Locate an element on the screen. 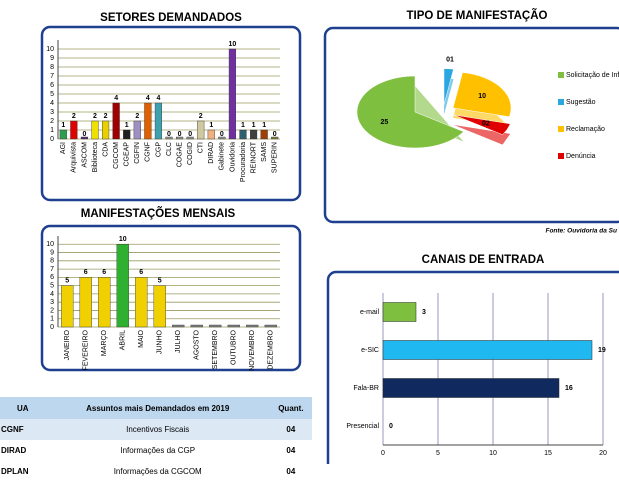  chart-title: SETORES DEMANDADOS is located at coordinates (171, 18).